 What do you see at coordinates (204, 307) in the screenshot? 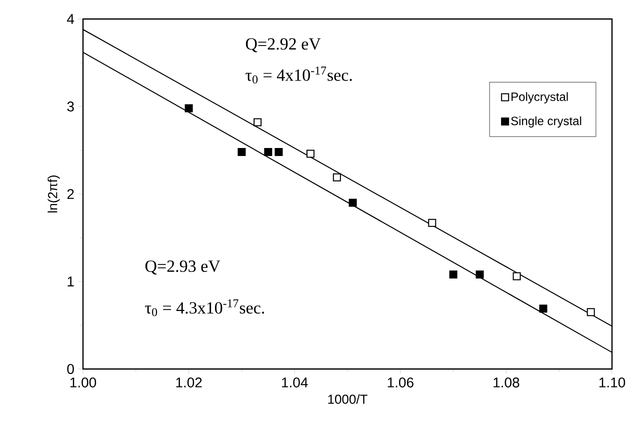
I see `annotation: τ$_{0}$ = 4.3x10$^{-17}$sec.` at bounding box center [204, 307].